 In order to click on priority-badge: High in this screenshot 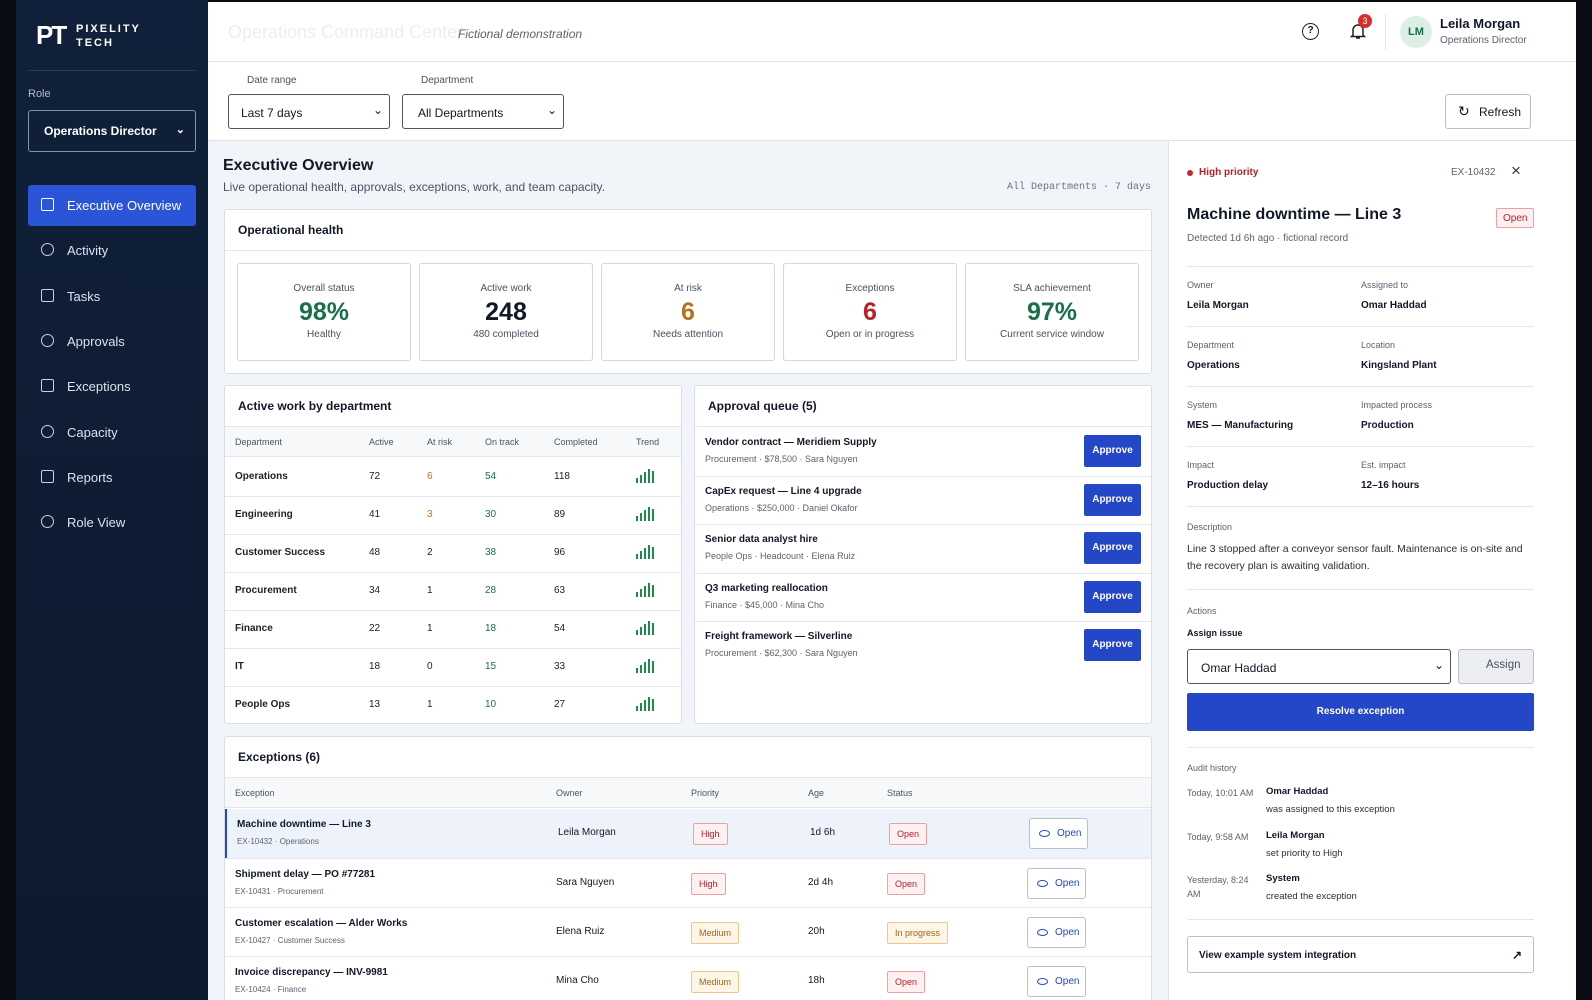, I will do `click(708, 884)`.